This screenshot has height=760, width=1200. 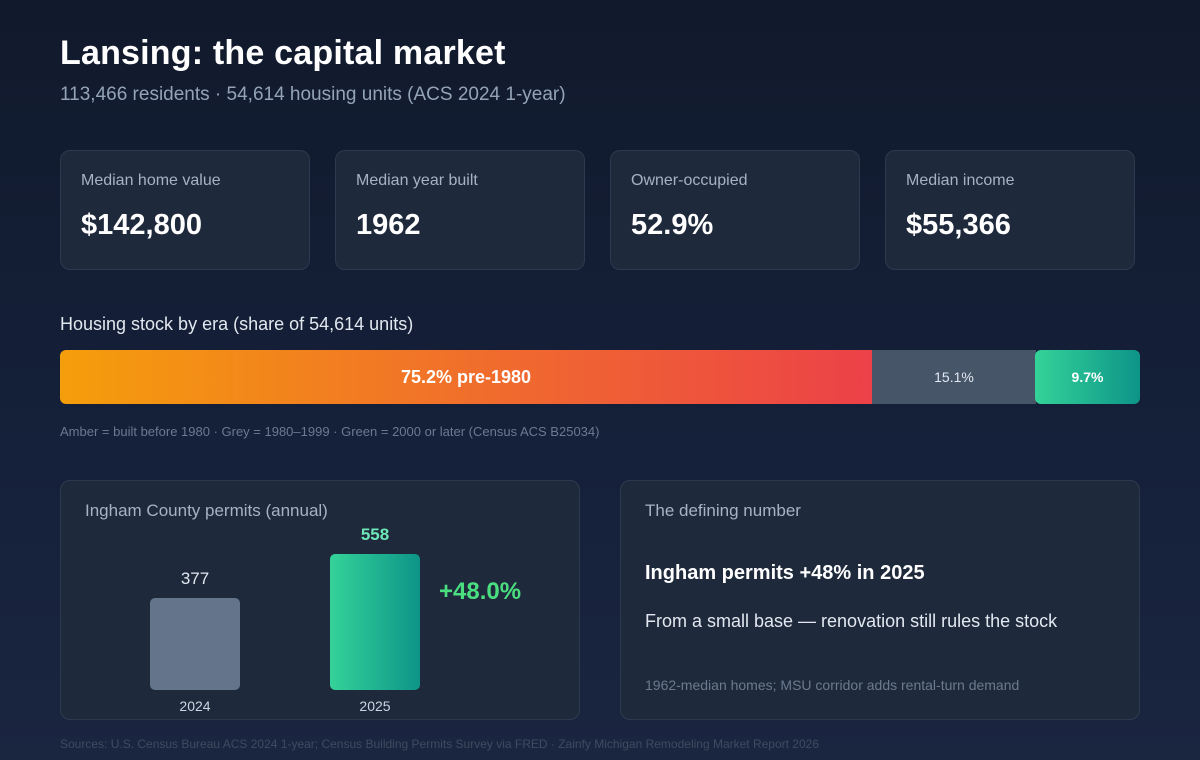 What do you see at coordinates (151, 180) in the screenshot?
I see `kpi-label: Median home value` at bounding box center [151, 180].